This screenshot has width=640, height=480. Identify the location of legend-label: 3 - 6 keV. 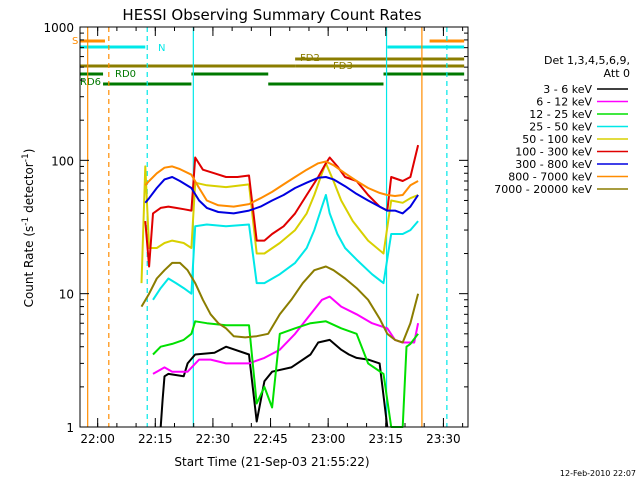
(567, 89).